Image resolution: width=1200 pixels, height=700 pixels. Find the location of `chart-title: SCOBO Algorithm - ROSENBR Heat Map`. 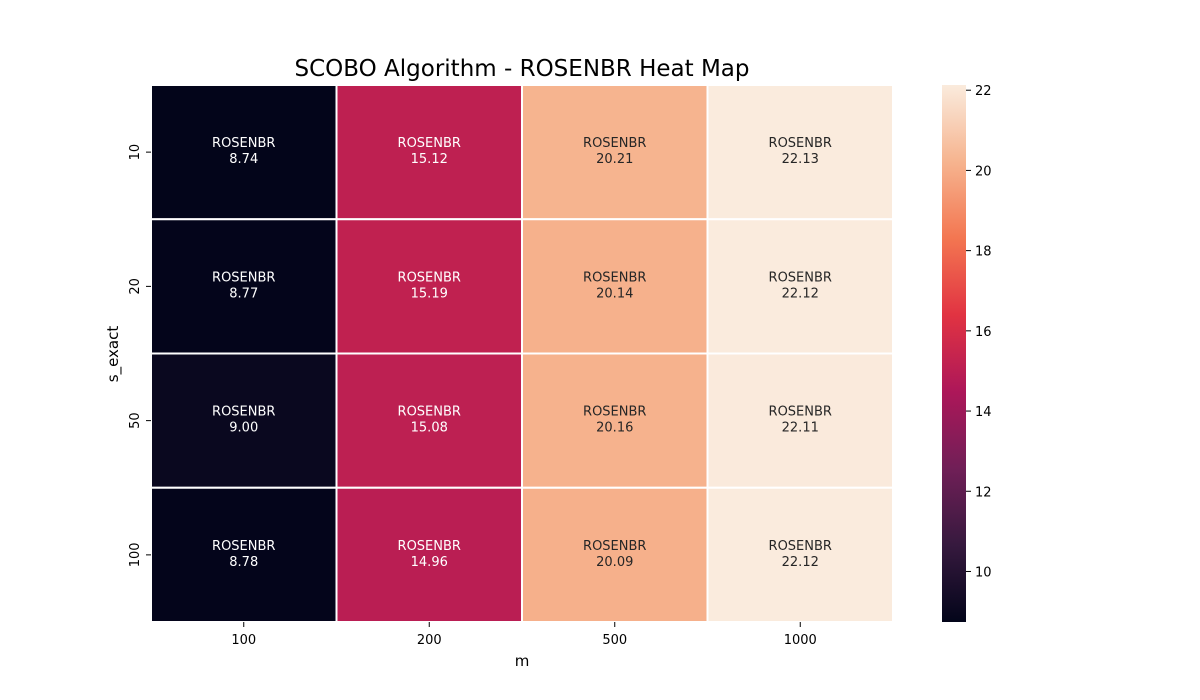

chart-title: SCOBO Algorithm - ROSENBR Heat Map is located at coordinates (521, 69).